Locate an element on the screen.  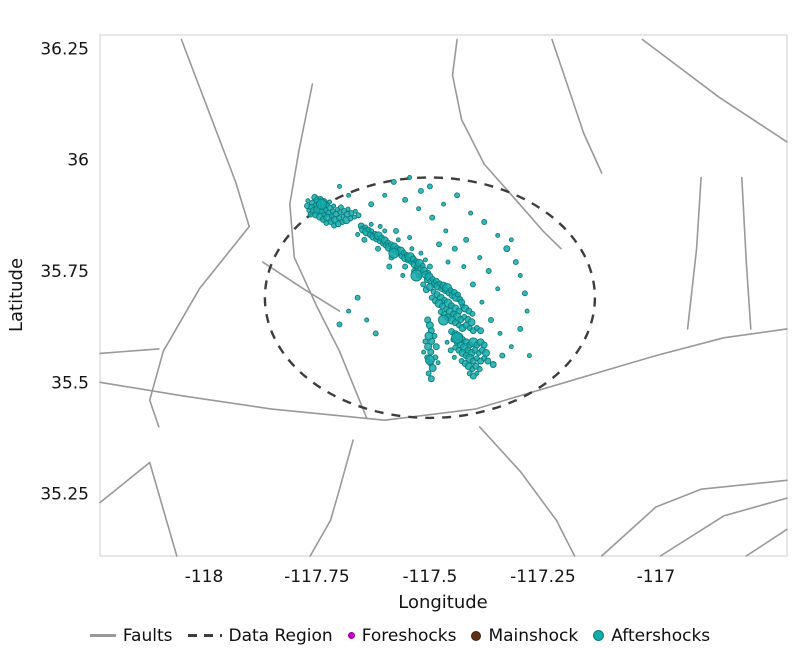
legend-aftershocks-label: Aftershocks is located at coordinates (661, 635).